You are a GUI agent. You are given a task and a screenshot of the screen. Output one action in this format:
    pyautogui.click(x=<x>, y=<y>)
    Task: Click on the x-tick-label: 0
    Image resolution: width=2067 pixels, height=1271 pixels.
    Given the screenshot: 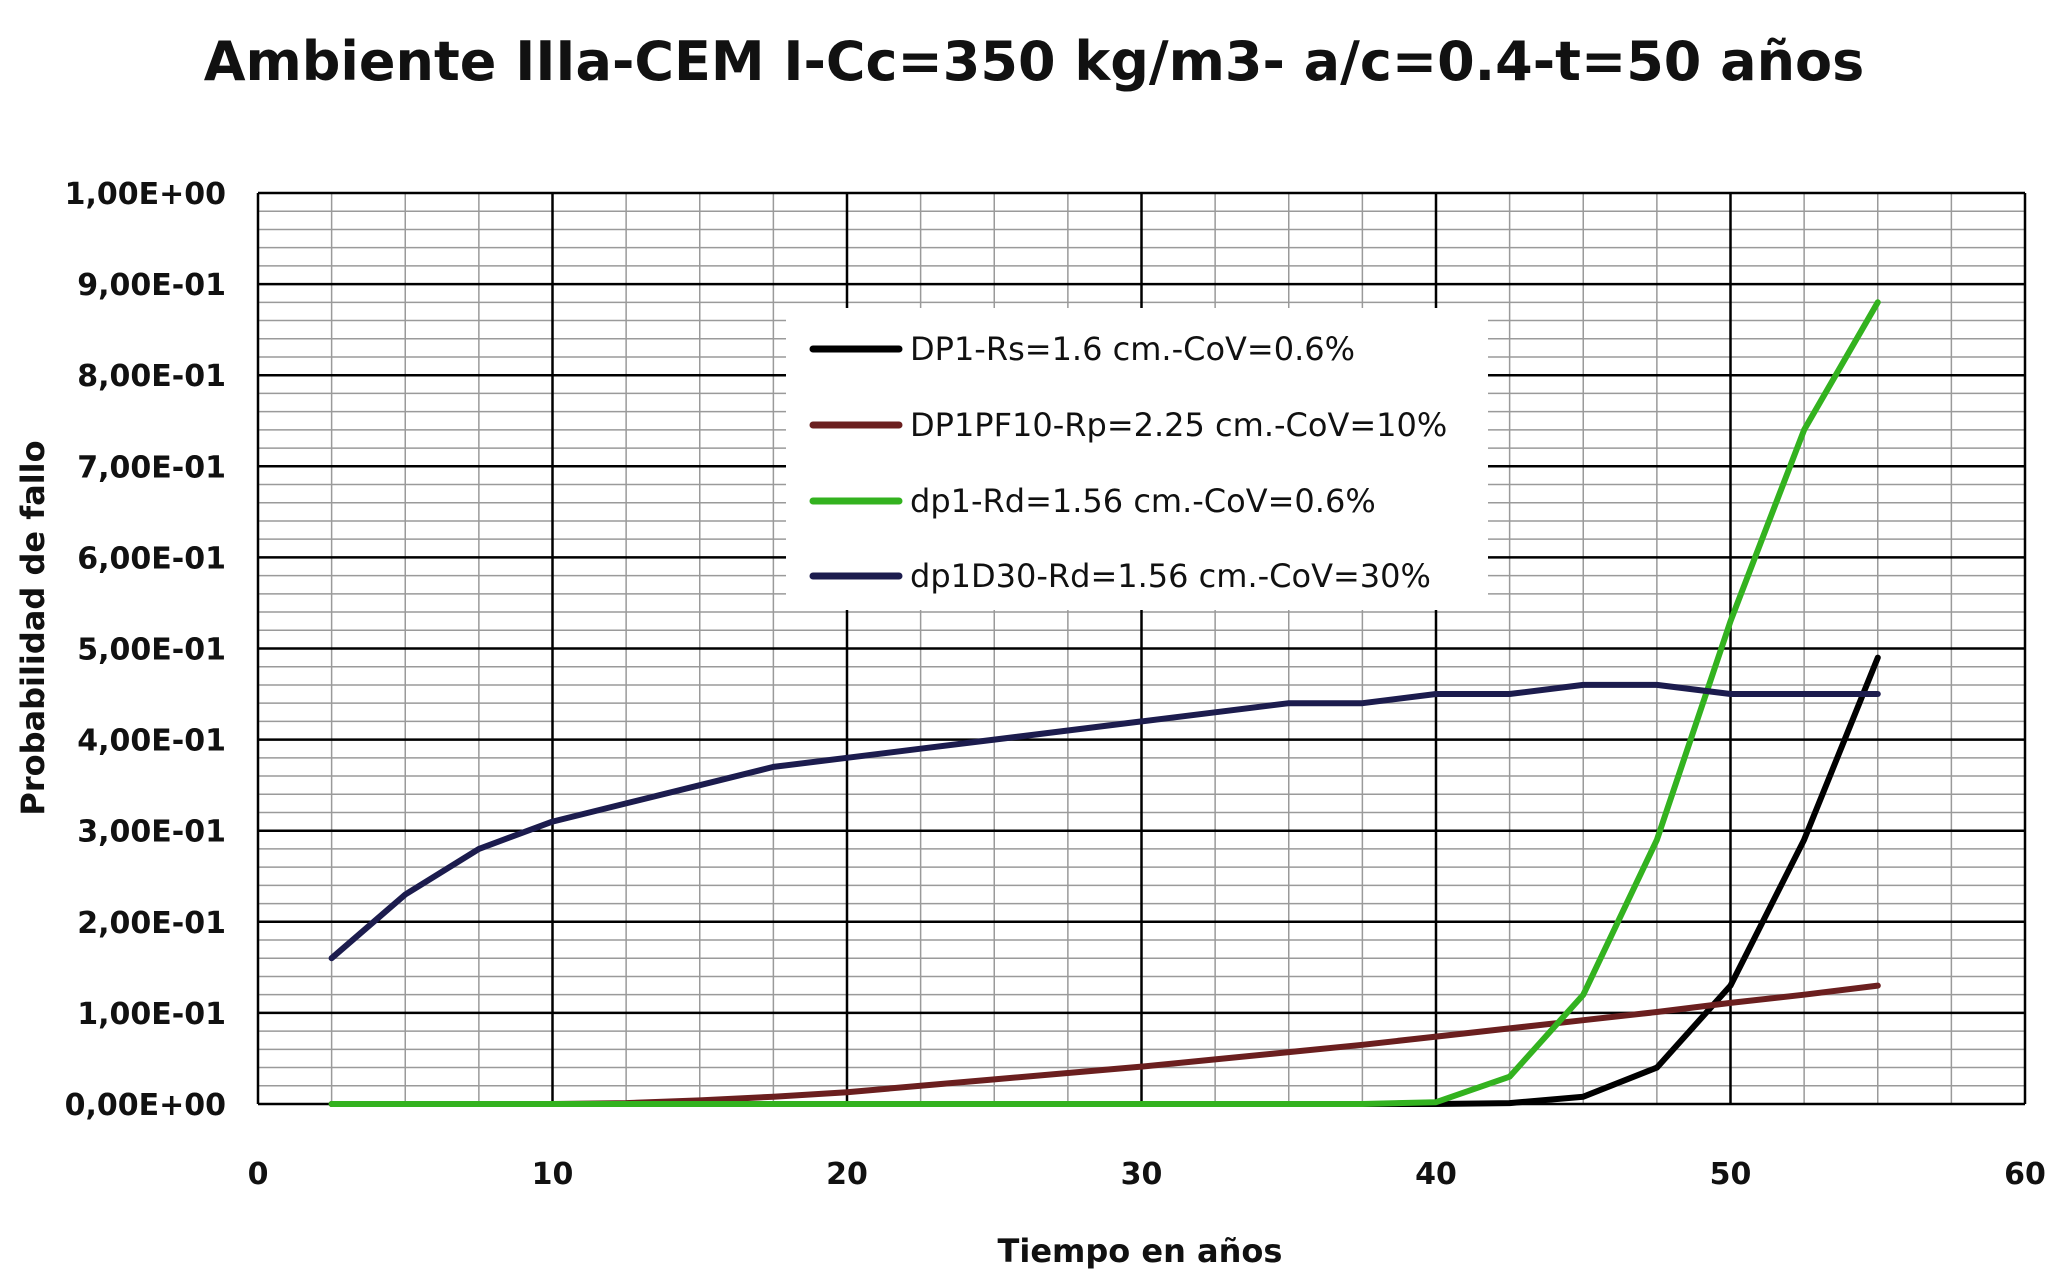 What is the action you would take?
    pyautogui.click(x=258, y=1174)
    